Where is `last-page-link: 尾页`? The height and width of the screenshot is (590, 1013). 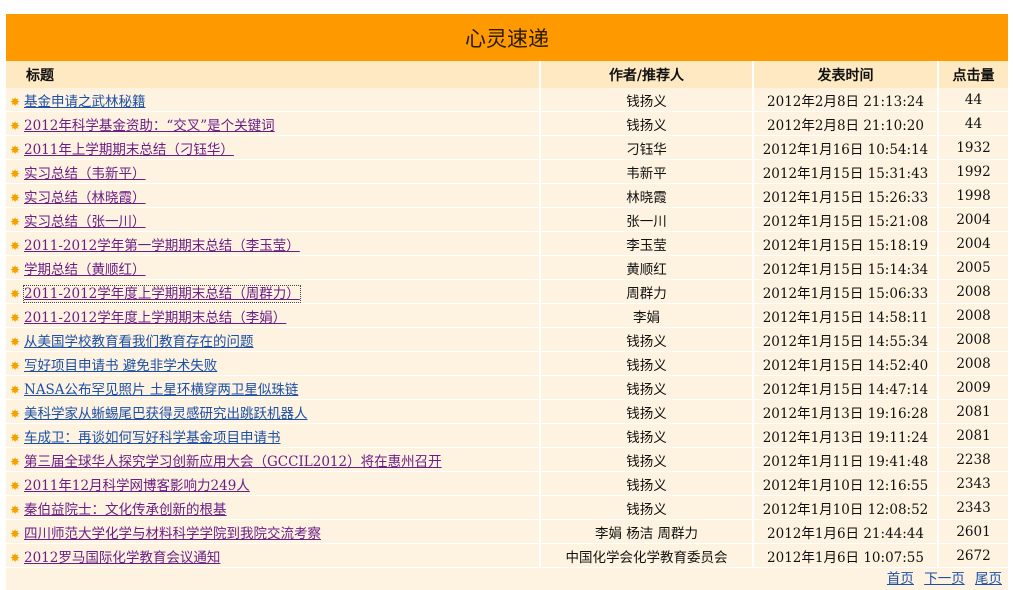 last-page-link: 尾页 is located at coordinates (988, 579).